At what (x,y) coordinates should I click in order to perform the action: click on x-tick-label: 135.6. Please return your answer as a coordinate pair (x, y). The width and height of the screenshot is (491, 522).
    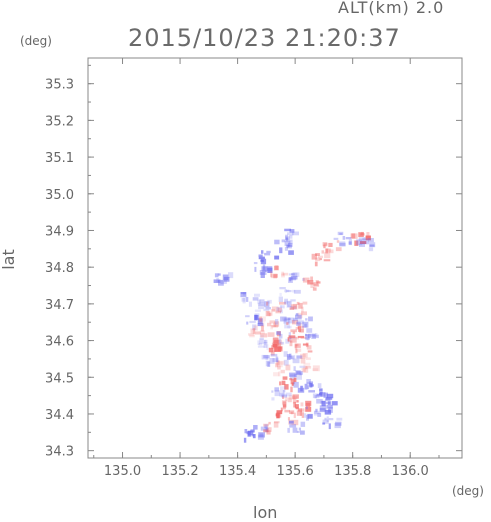
    Looking at the image, I should click on (295, 471).